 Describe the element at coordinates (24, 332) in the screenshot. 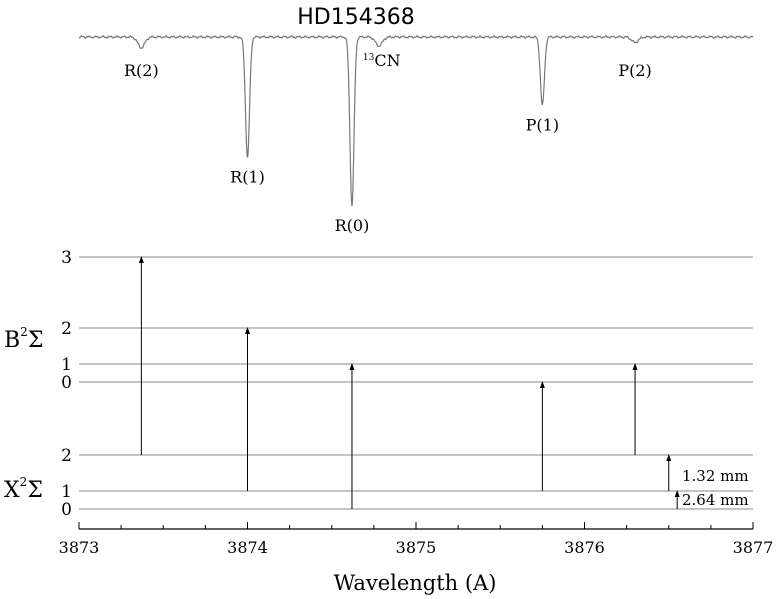

I see `upper-state-label-superscript: 2` at that location.